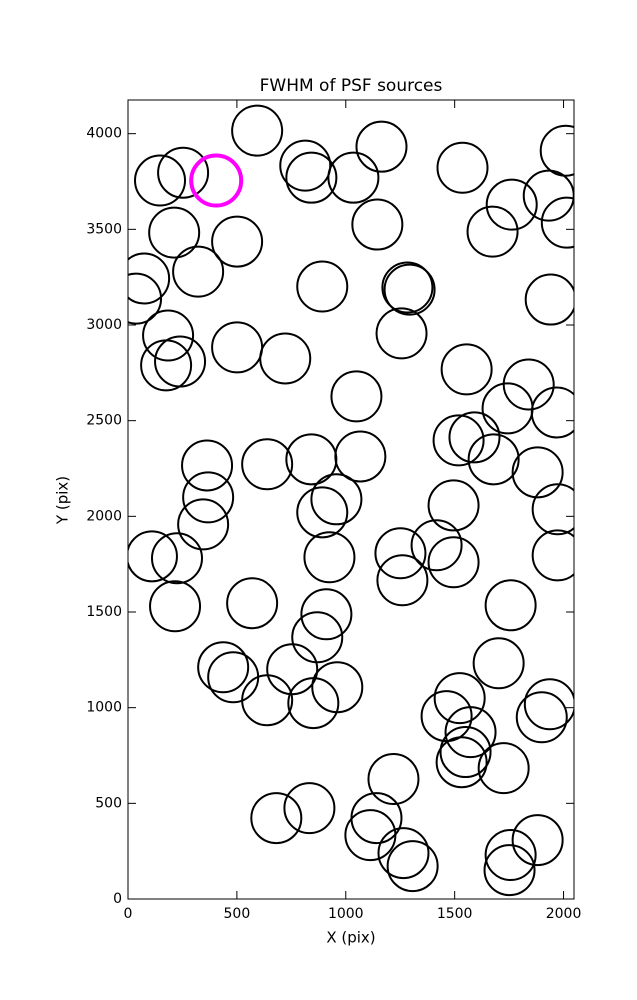 The image size is (637, 1000). I want to click on y-tick-label: 2000, so click(104, 516).